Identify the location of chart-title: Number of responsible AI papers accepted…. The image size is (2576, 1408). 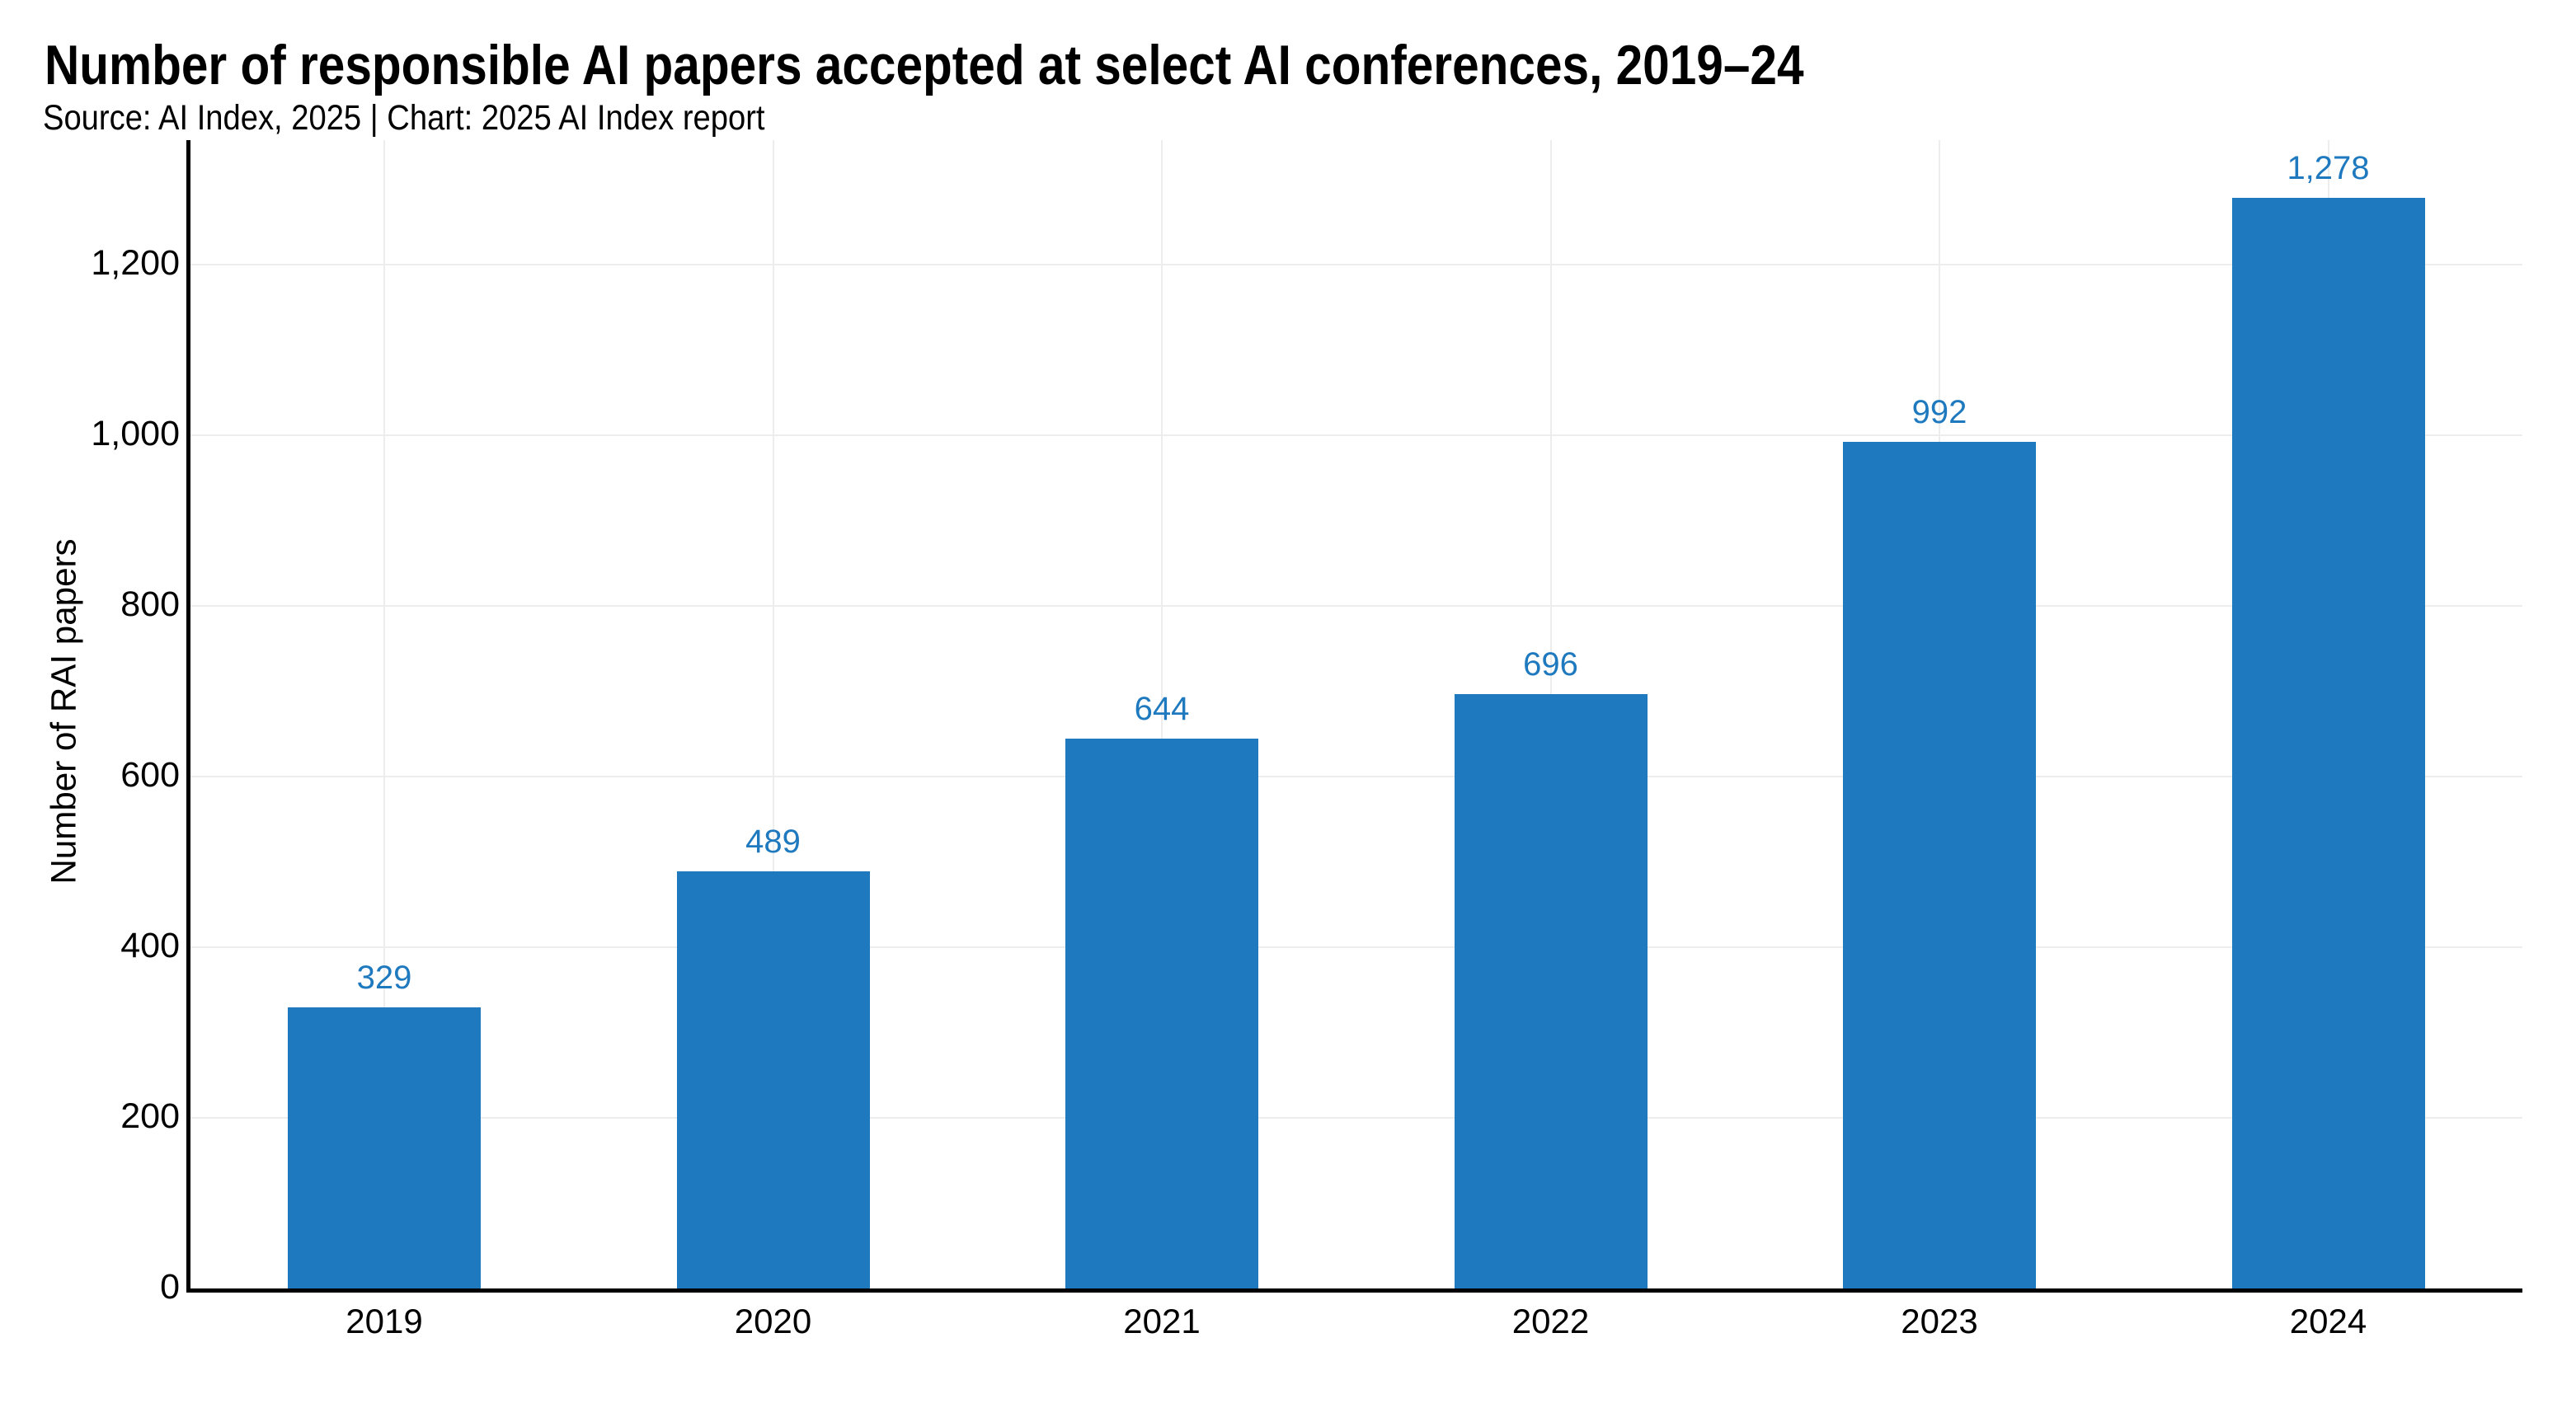
(924, 65).